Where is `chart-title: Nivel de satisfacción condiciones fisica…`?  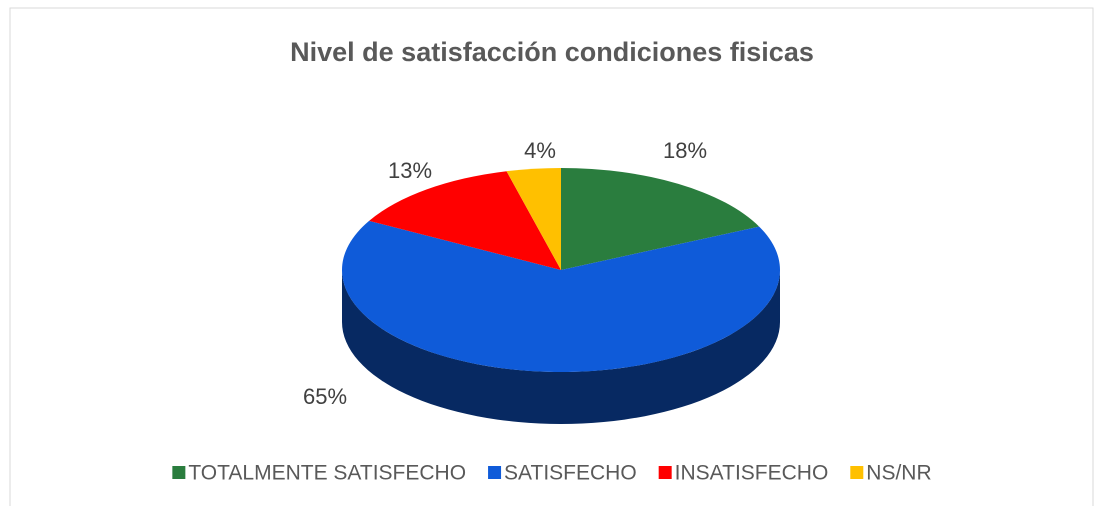 chart-title: Nivel de satisfacción condiciones fisica… is located at coordinates (552, 52).